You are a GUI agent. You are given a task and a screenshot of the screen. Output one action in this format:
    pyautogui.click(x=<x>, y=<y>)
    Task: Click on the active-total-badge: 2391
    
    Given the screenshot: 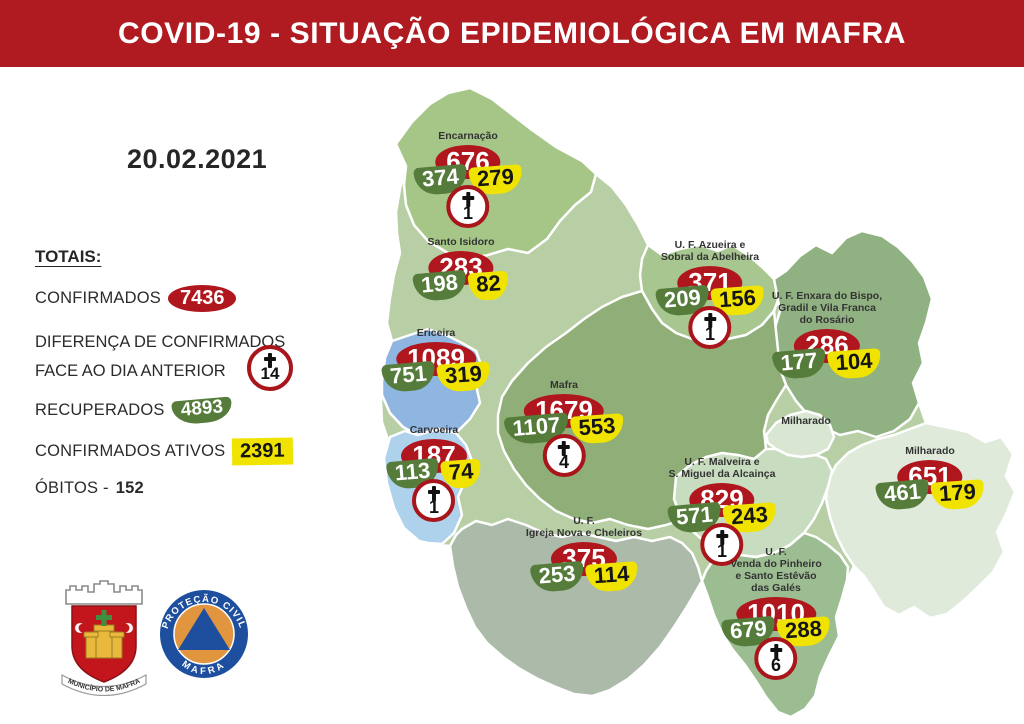 What is the action you would take?
    pyautogui.click(x=263, y=451)
    